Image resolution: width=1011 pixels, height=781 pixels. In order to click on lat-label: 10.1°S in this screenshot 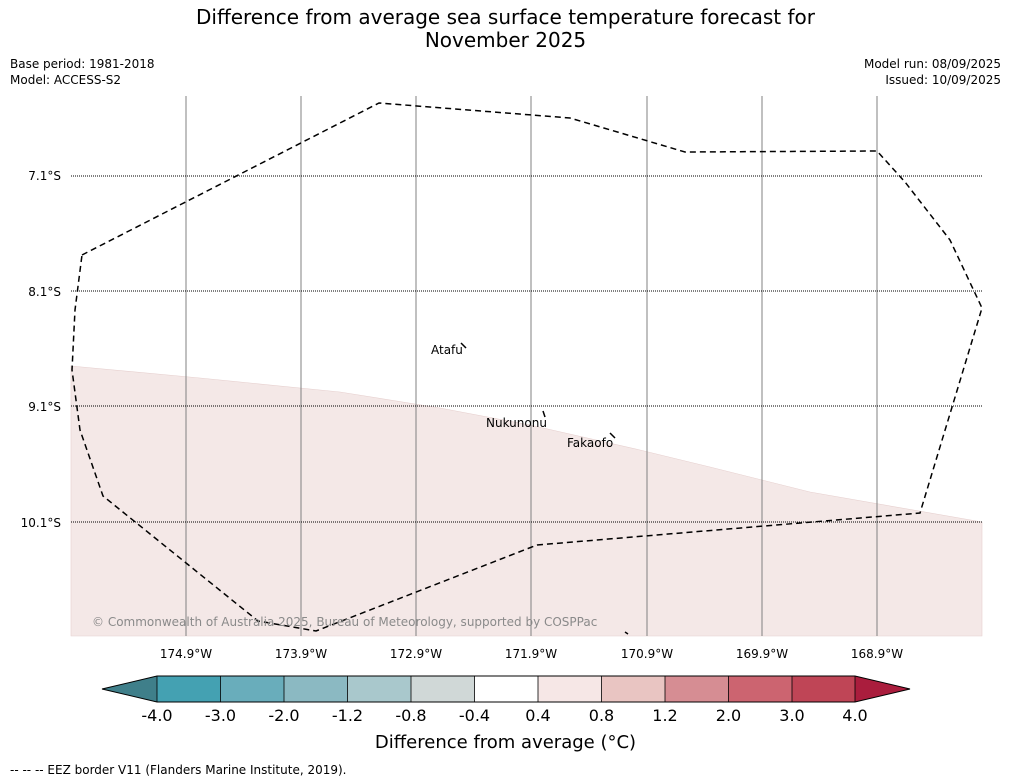, I will do `click(41, 523)`.